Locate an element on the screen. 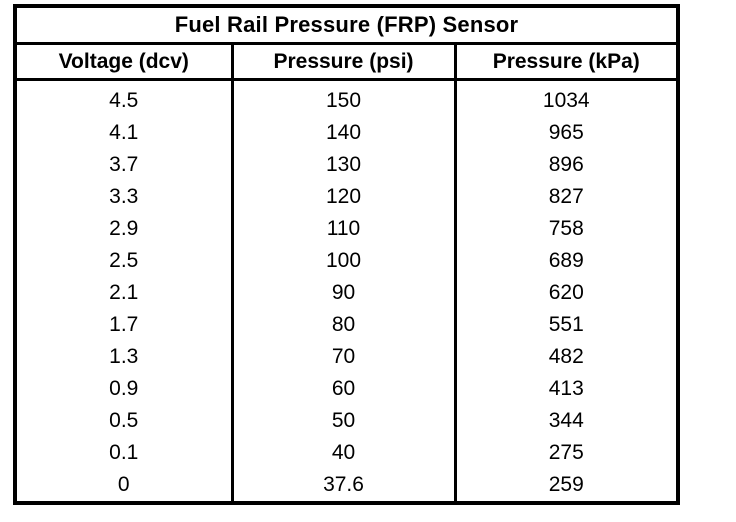 This screenshot has height=522, width=736. table-cell: 60 is located at coordinates (343, 389).